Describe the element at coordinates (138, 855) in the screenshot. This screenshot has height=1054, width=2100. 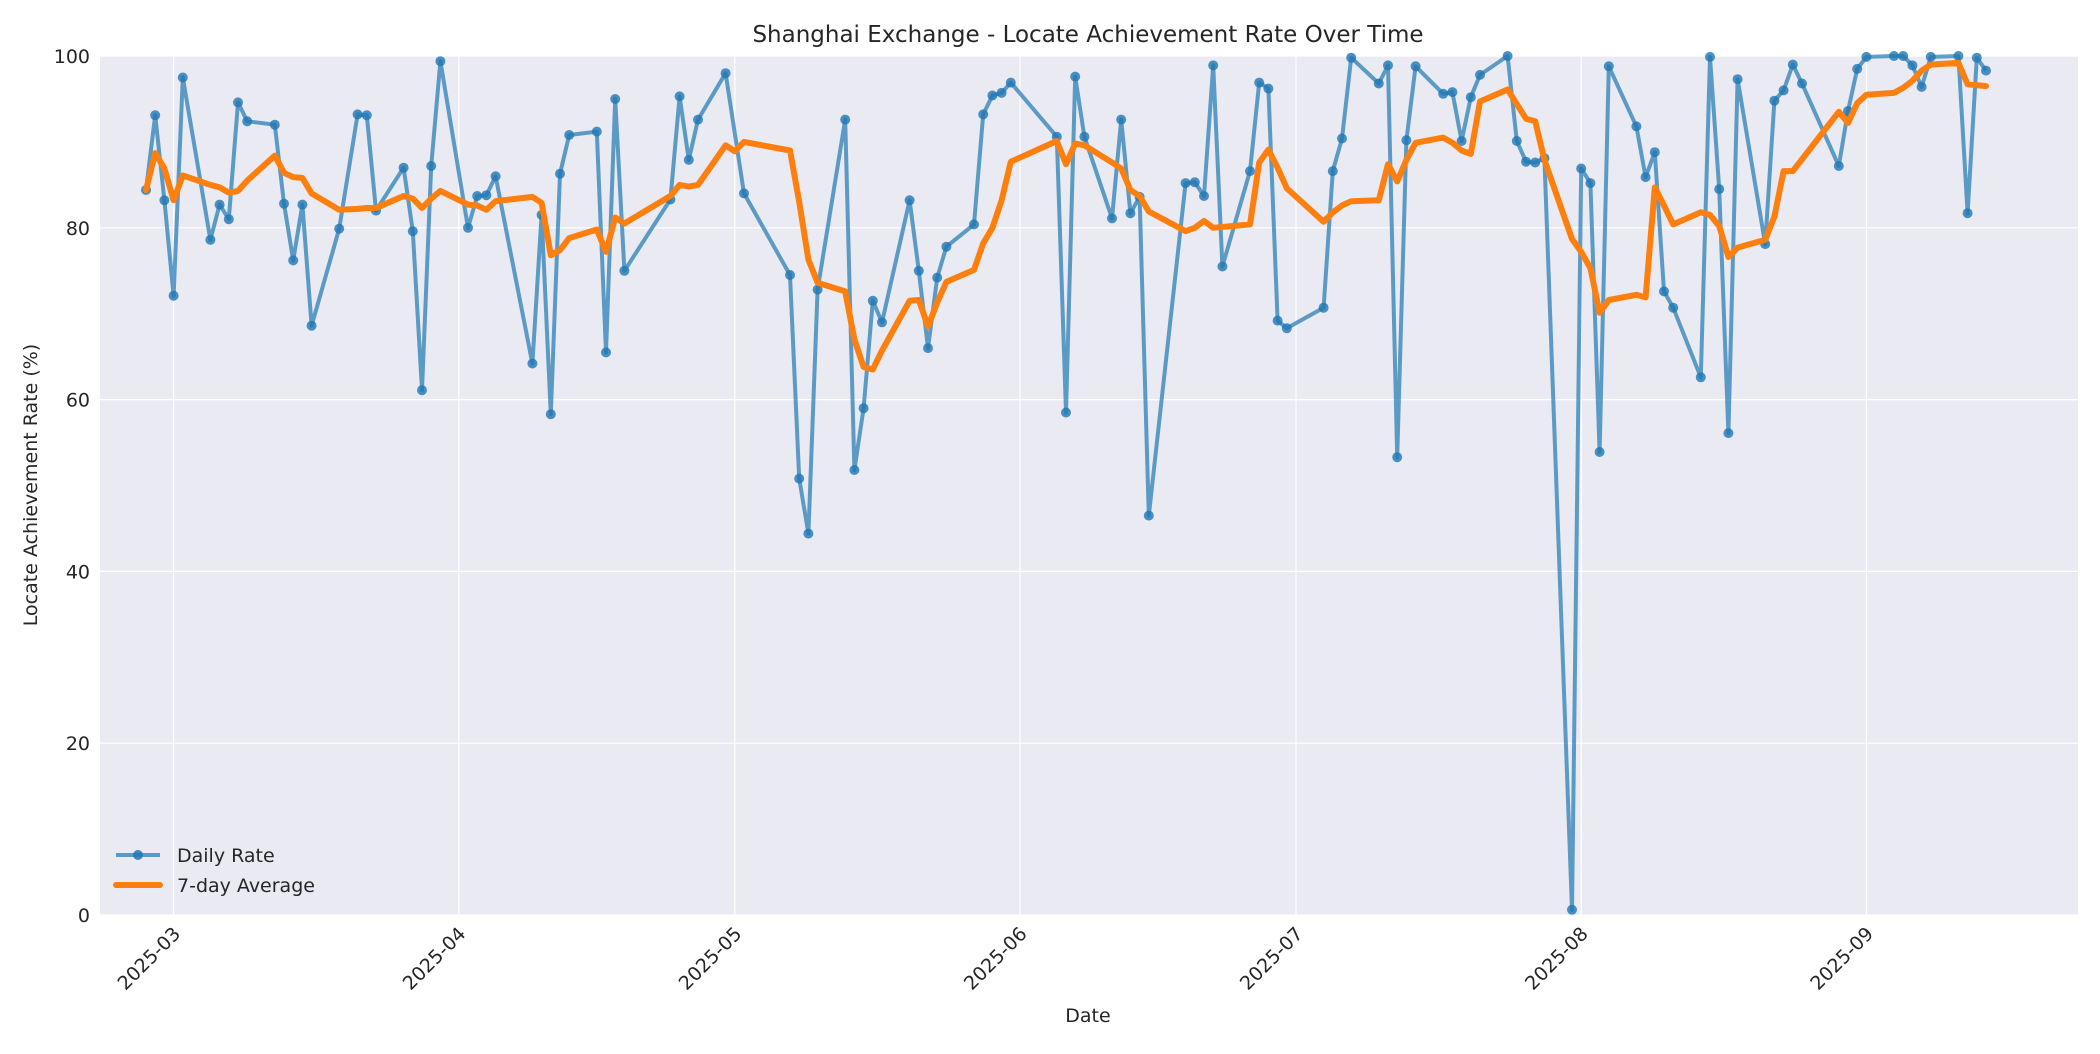
I see `daily-rate-marker-icon` at that location.